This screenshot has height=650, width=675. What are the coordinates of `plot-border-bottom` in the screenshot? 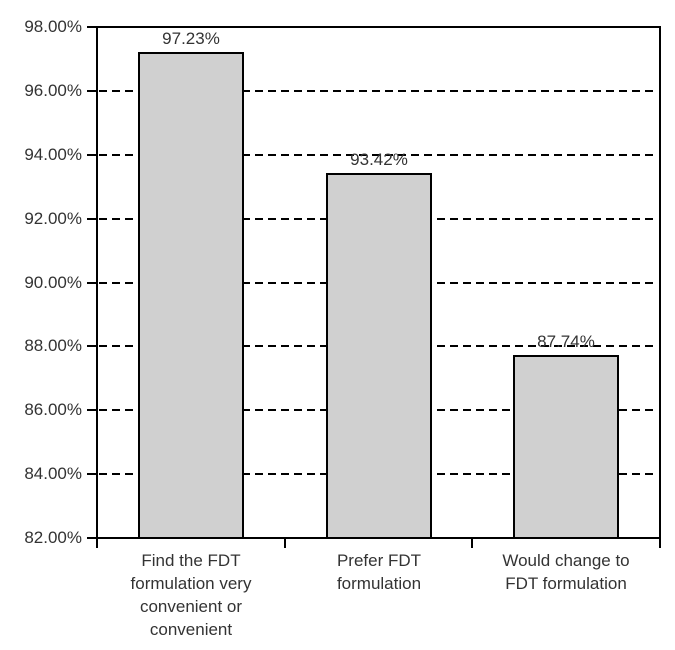 It's located at (378, 538).